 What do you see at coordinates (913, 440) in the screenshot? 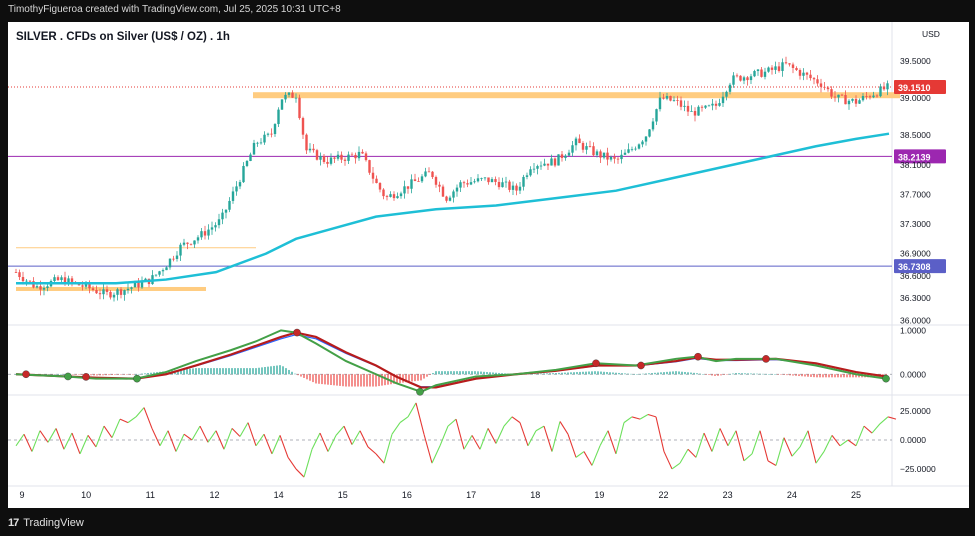
I see `osc-tick-label: 0.0000` at bounding box center [913, 440].